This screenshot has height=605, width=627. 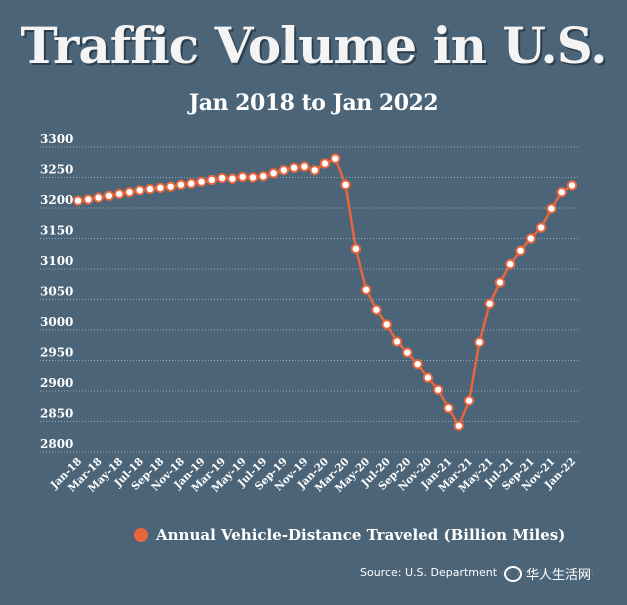 What do you see at coordinates (513, 573) in the screenshot?
I see `wechat-icon` at bounding box center [513, 573].